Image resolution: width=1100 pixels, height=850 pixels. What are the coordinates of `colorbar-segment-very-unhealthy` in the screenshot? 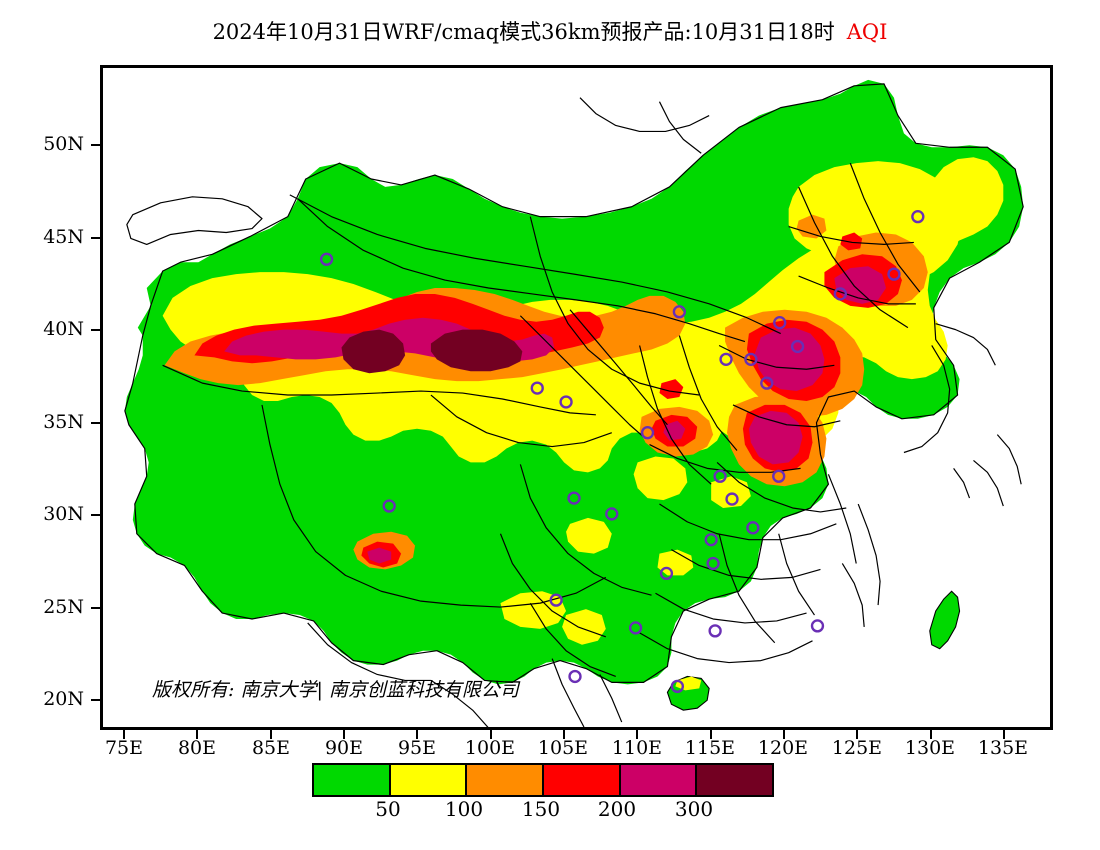 It's located at (659, 780).